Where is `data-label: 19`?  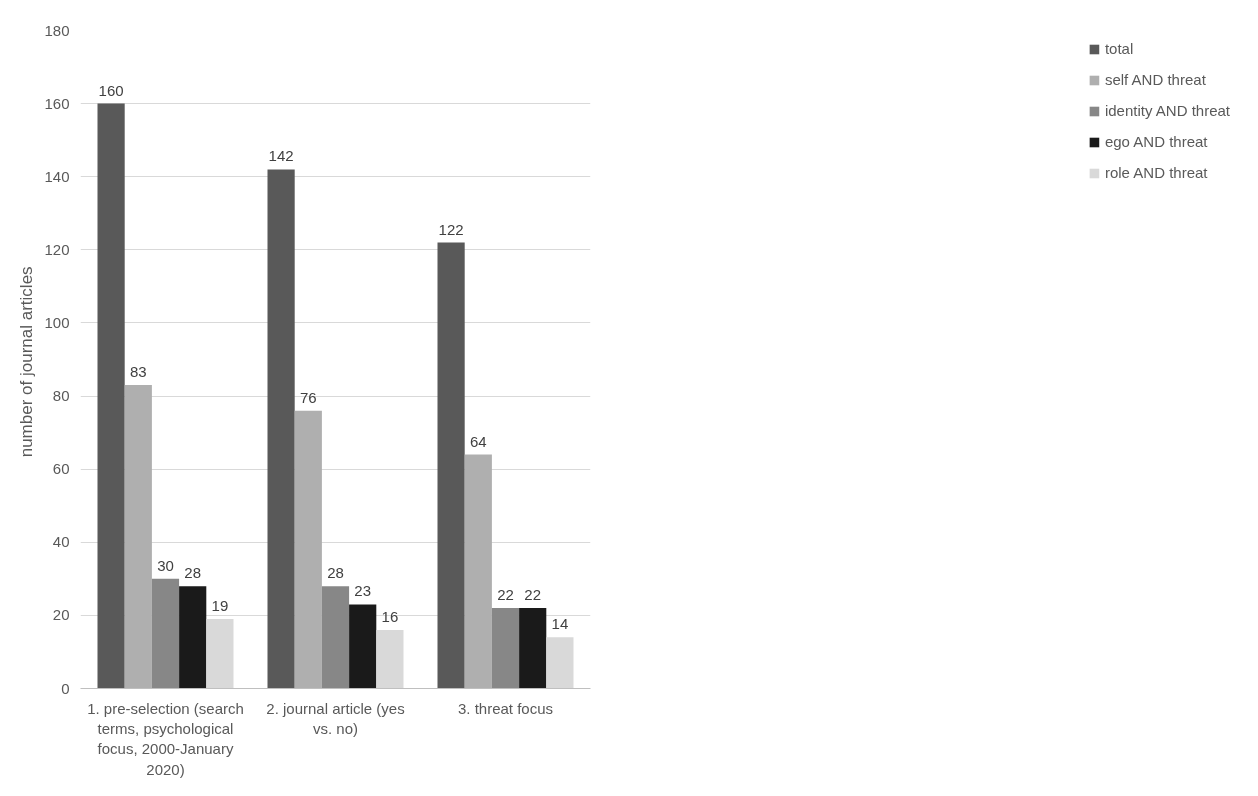 data-label: 19 is located at coordinates (220, 606).